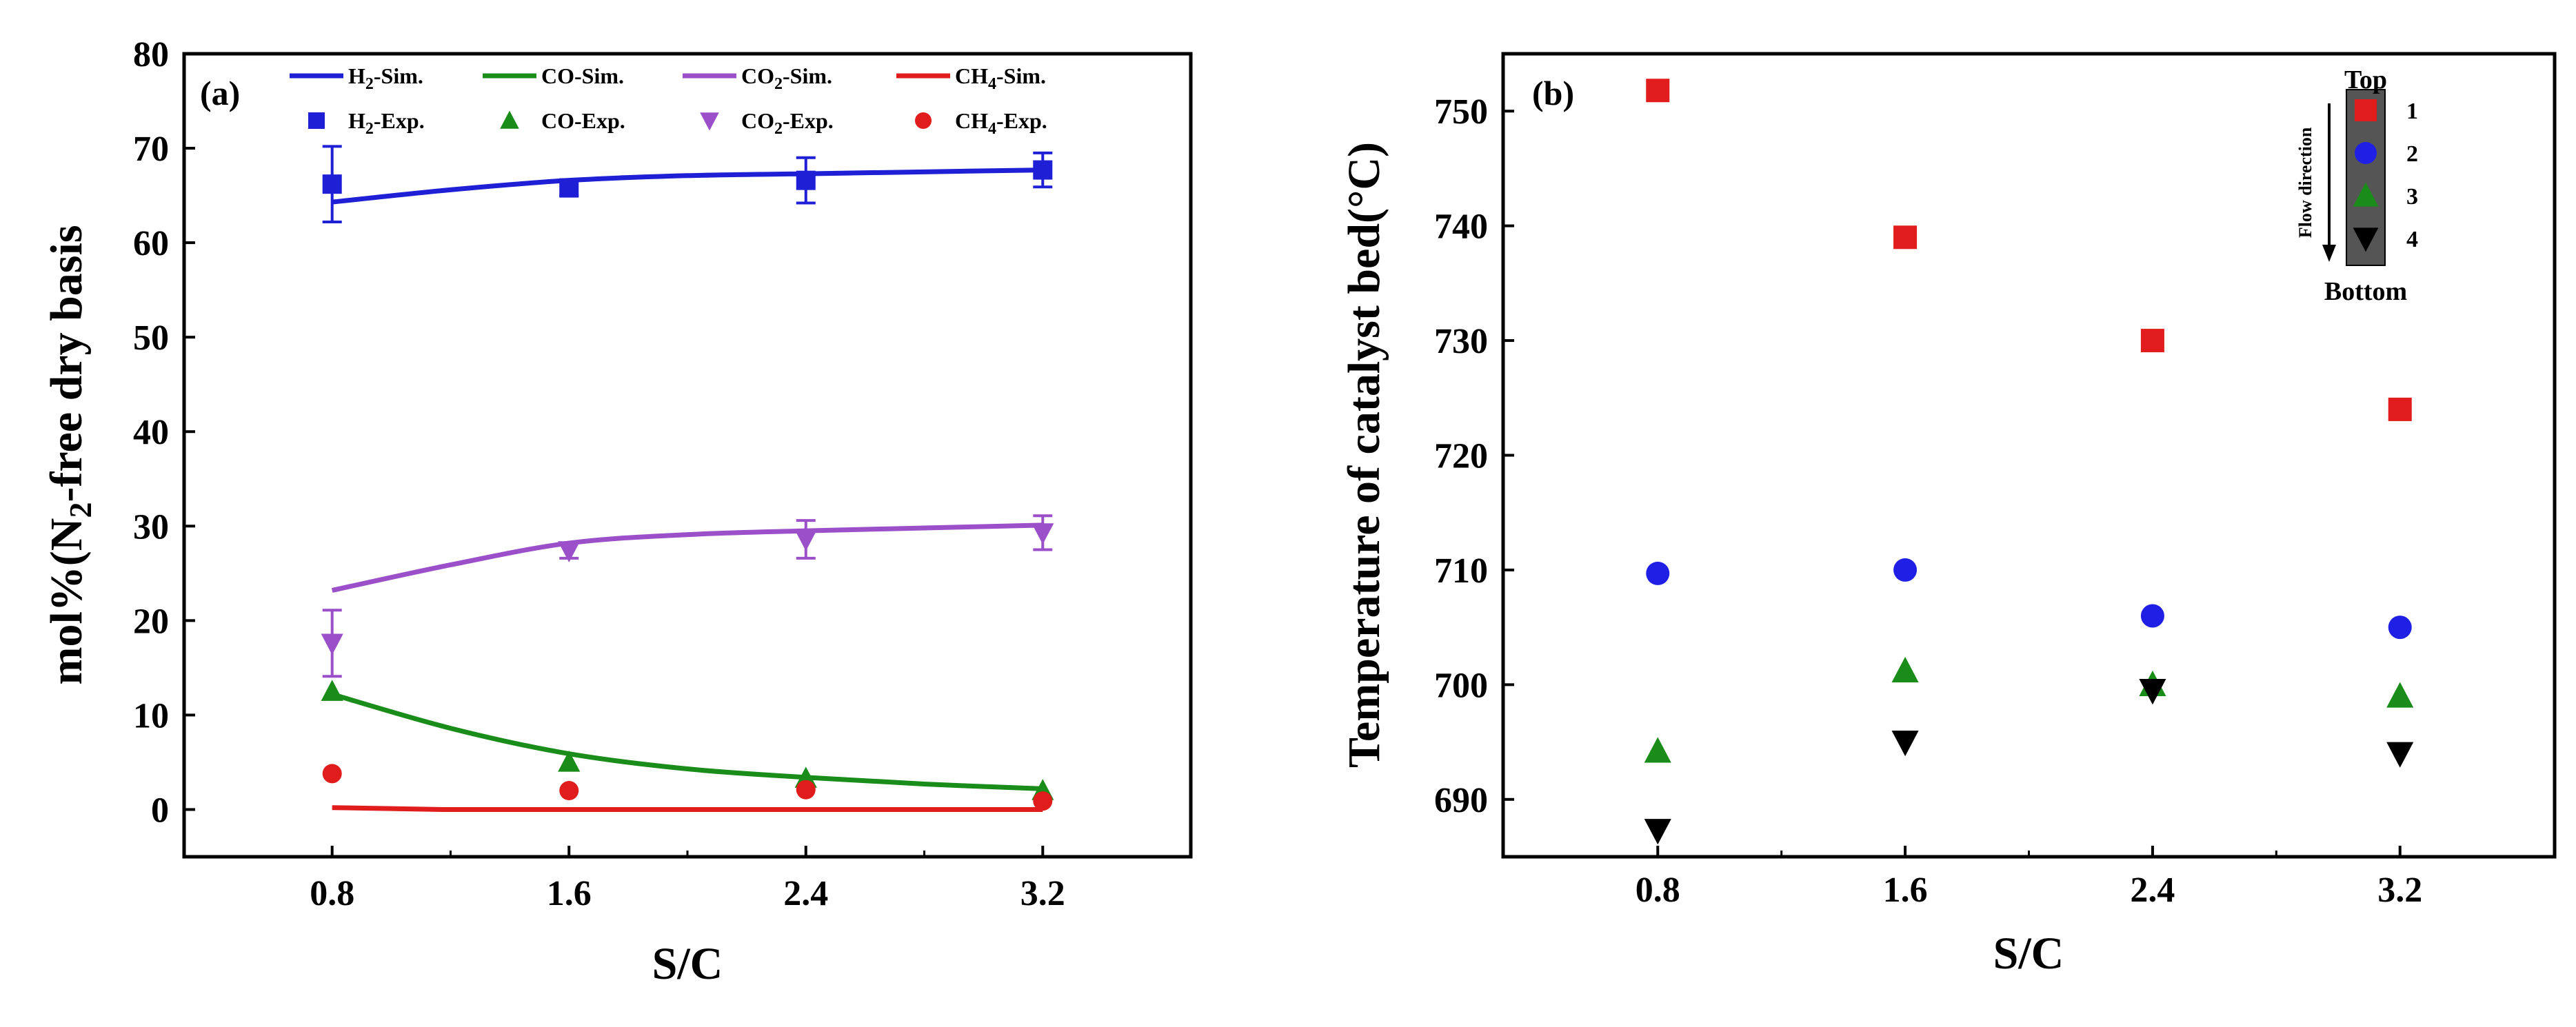 This screenshot has height=1027, width=2576. Describe the element at coordinates (757, 76) in the screenshot. I see `legend-label-co2-sim-part: CO` at that location.